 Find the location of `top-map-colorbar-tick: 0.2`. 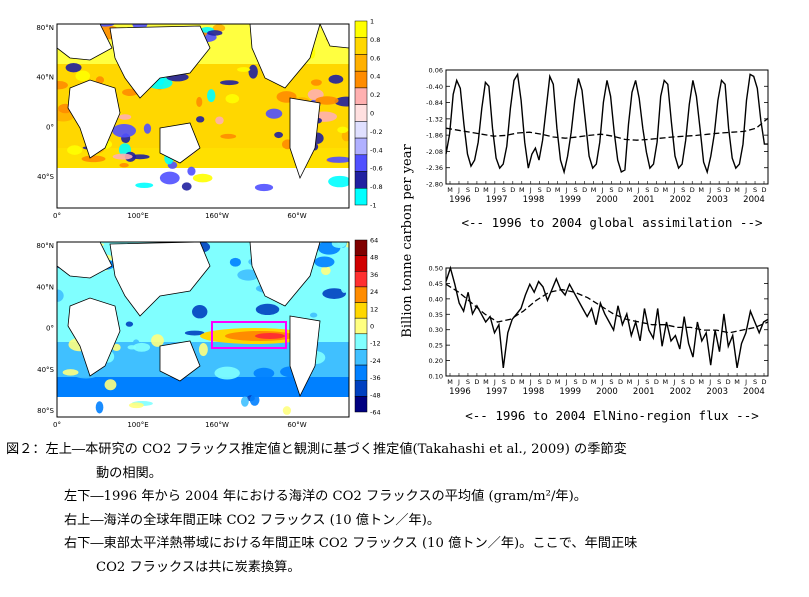

top-map-colorbar-tick: 0.2 is located at coordinates (375, 95).